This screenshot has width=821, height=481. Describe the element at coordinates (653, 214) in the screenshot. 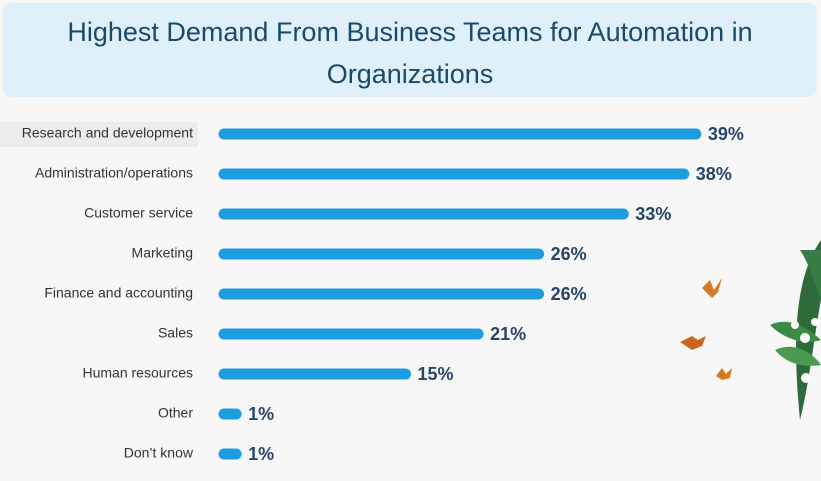

I see `value-label: 33%` at that location.